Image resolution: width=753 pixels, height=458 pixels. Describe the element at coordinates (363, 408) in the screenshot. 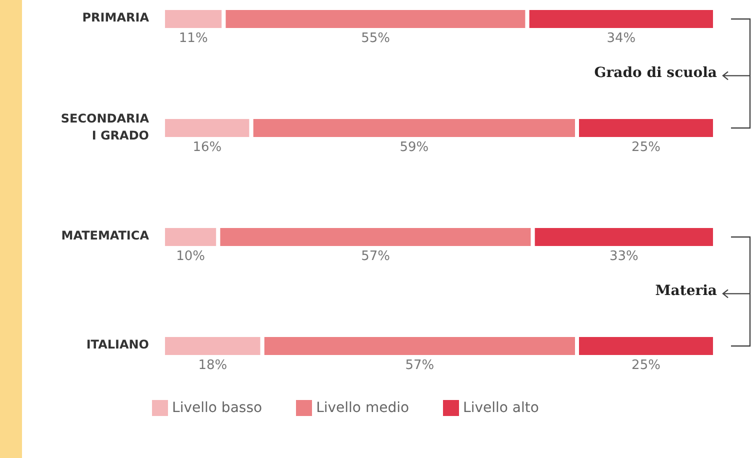

I see `legend-label: Livello medio` at that location.